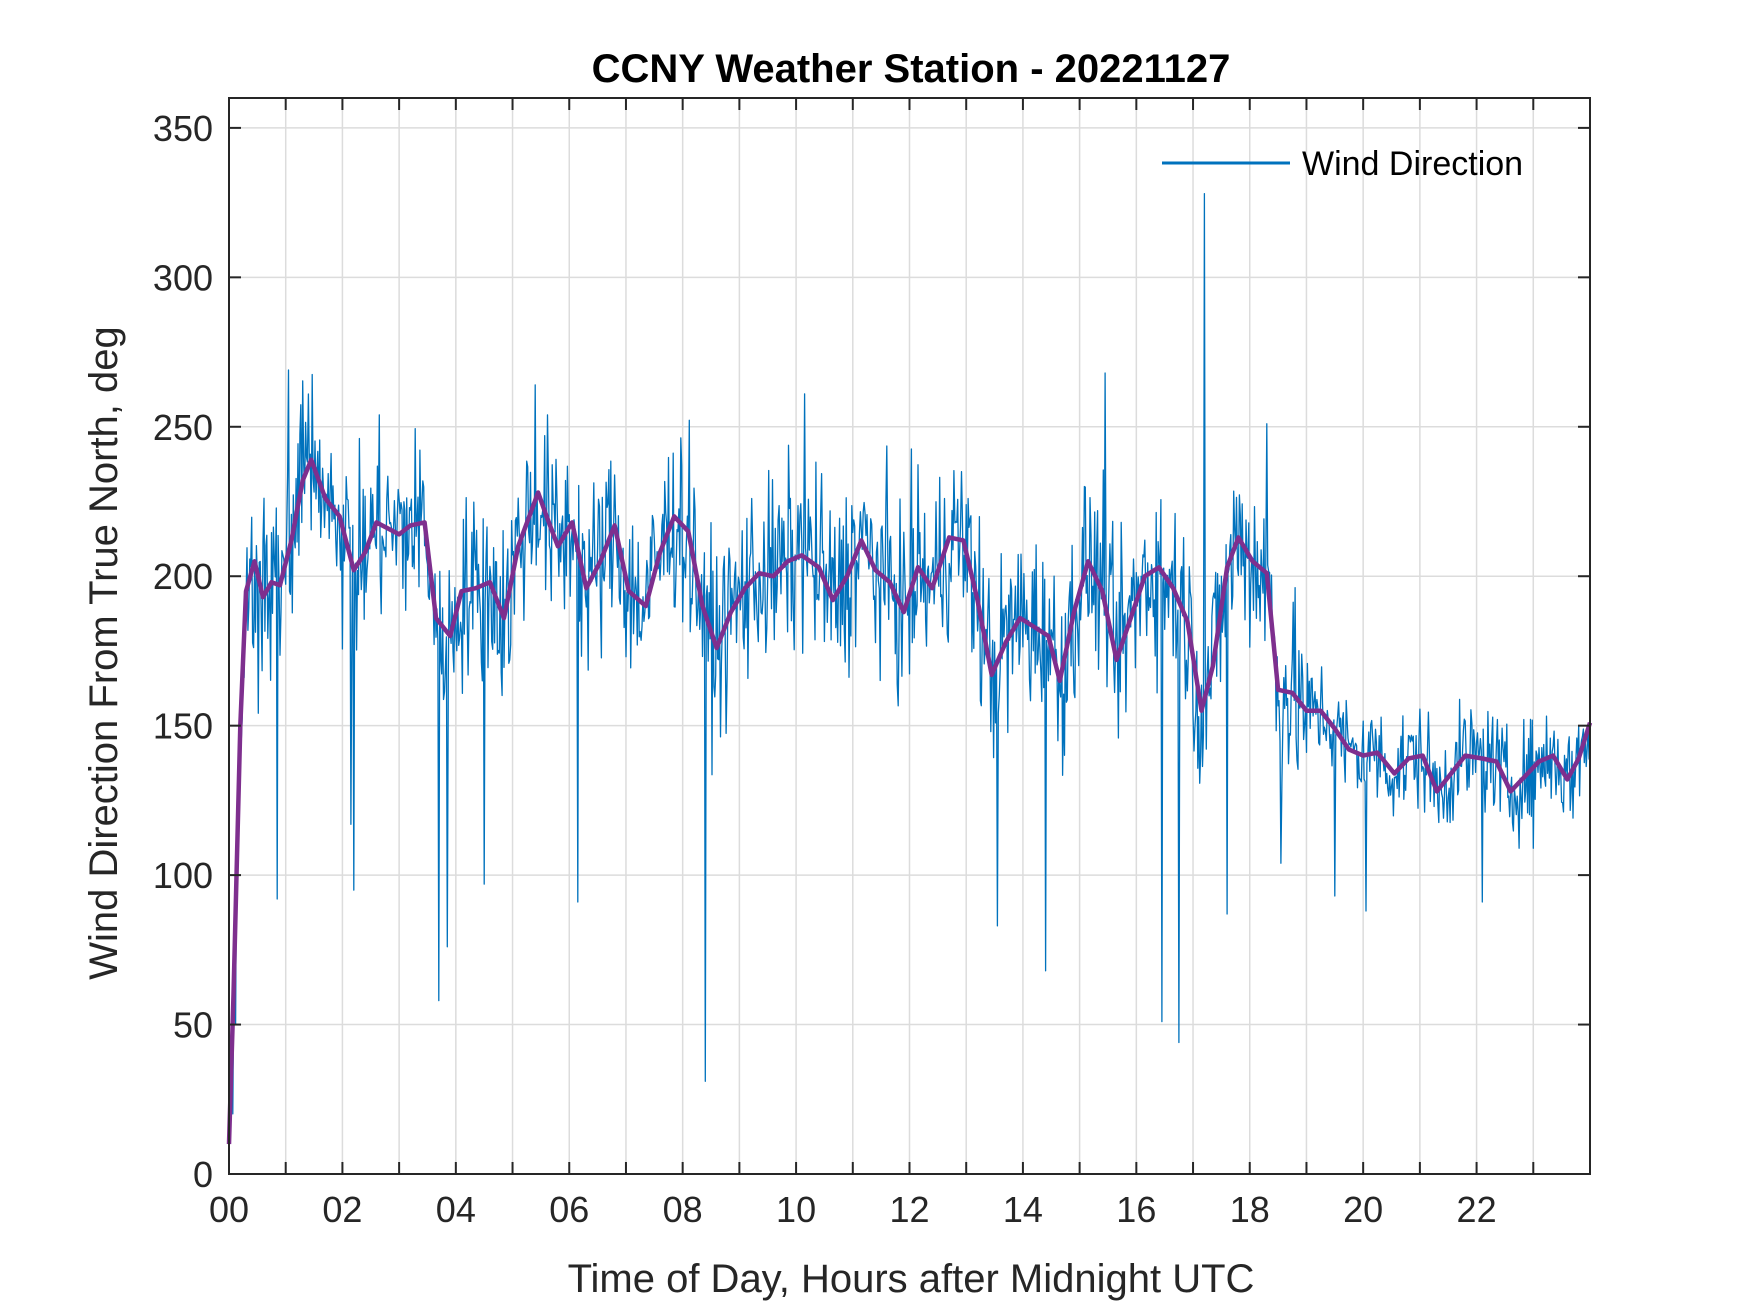 This screenshot has height=1313, width=1750. What do you see at coordinates (1363, 1209) in the screenshot?
I see `x-tick-label: 20` at bounding box center [1363, 1209].